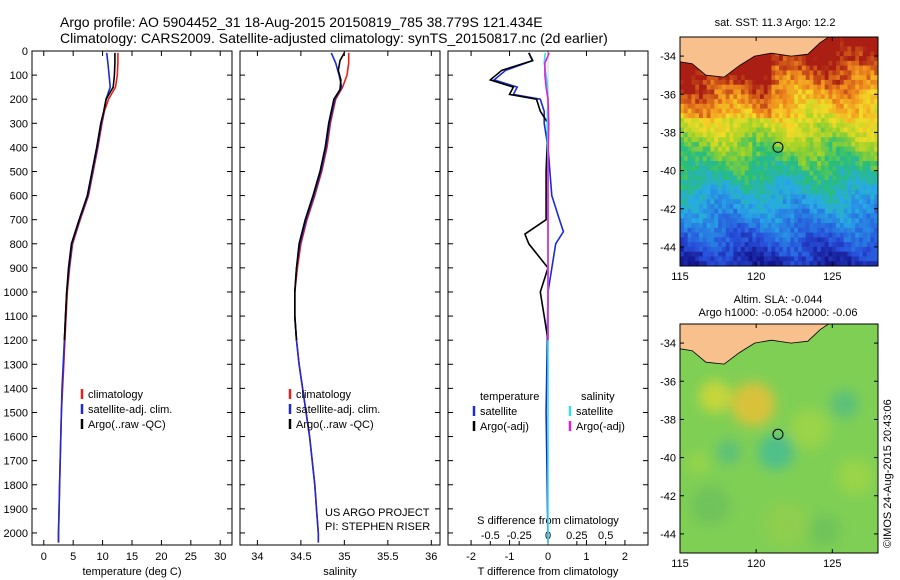 The image size is (900, 580). What do you see at coordinates (19, 148) in the screenshot?
I see `depth-tick-label: 400` at bounding box center [19, 148].